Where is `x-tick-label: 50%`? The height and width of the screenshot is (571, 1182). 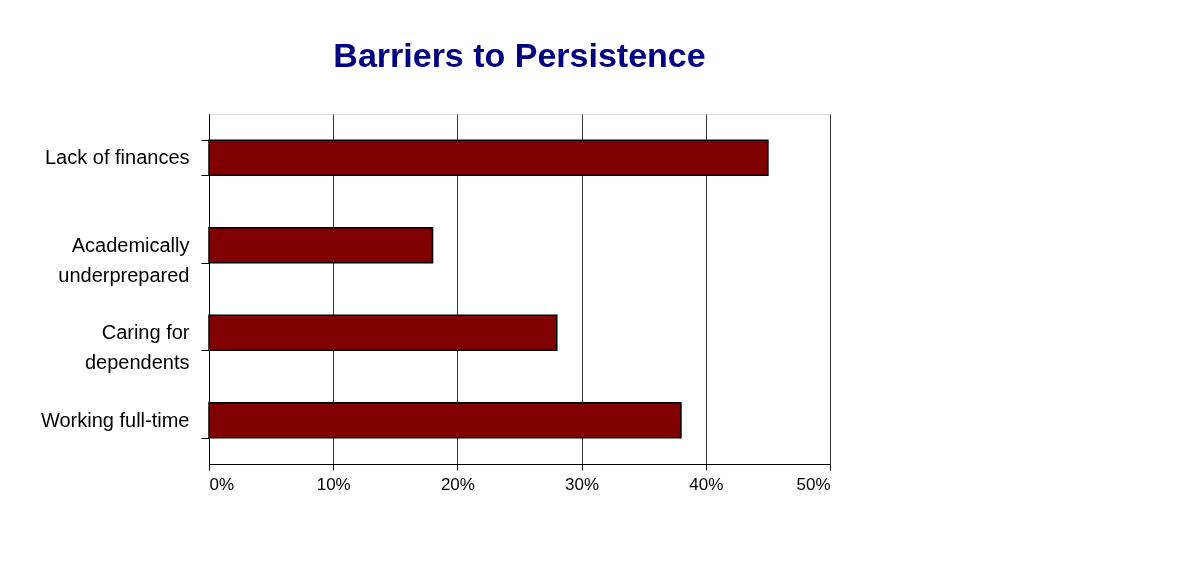
x-tick-label: 50% is located at coordinates (813, 484).